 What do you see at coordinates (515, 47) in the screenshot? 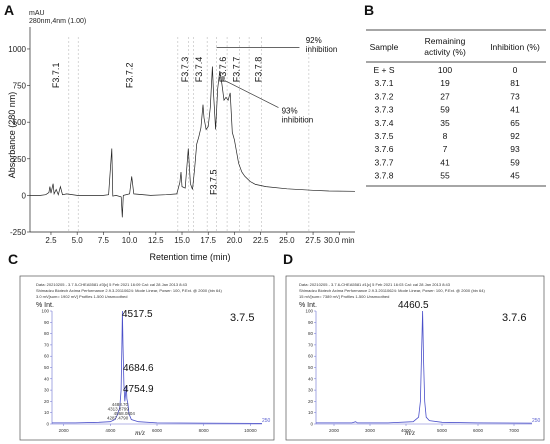
I see `table-column-header: Inhibition (%)` at bounding box center [515, 47].